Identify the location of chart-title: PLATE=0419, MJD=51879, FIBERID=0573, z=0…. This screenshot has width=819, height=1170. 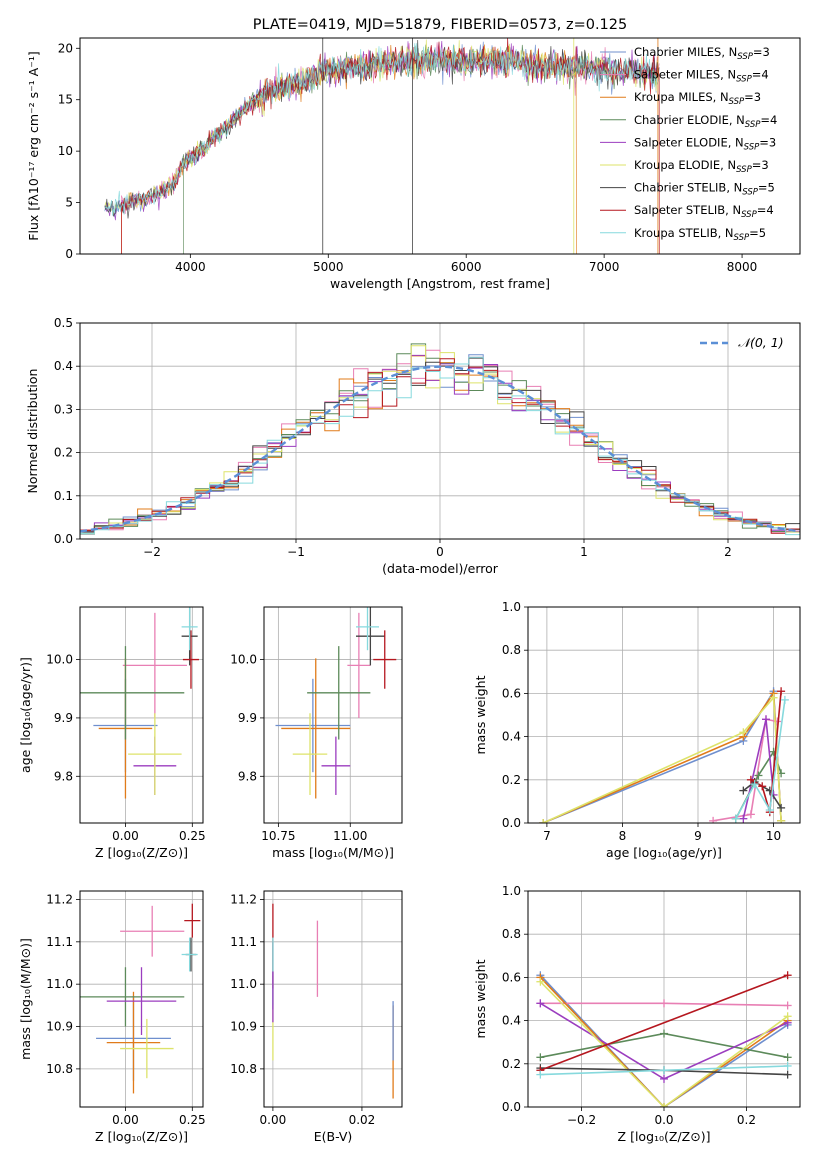
(440, 25).